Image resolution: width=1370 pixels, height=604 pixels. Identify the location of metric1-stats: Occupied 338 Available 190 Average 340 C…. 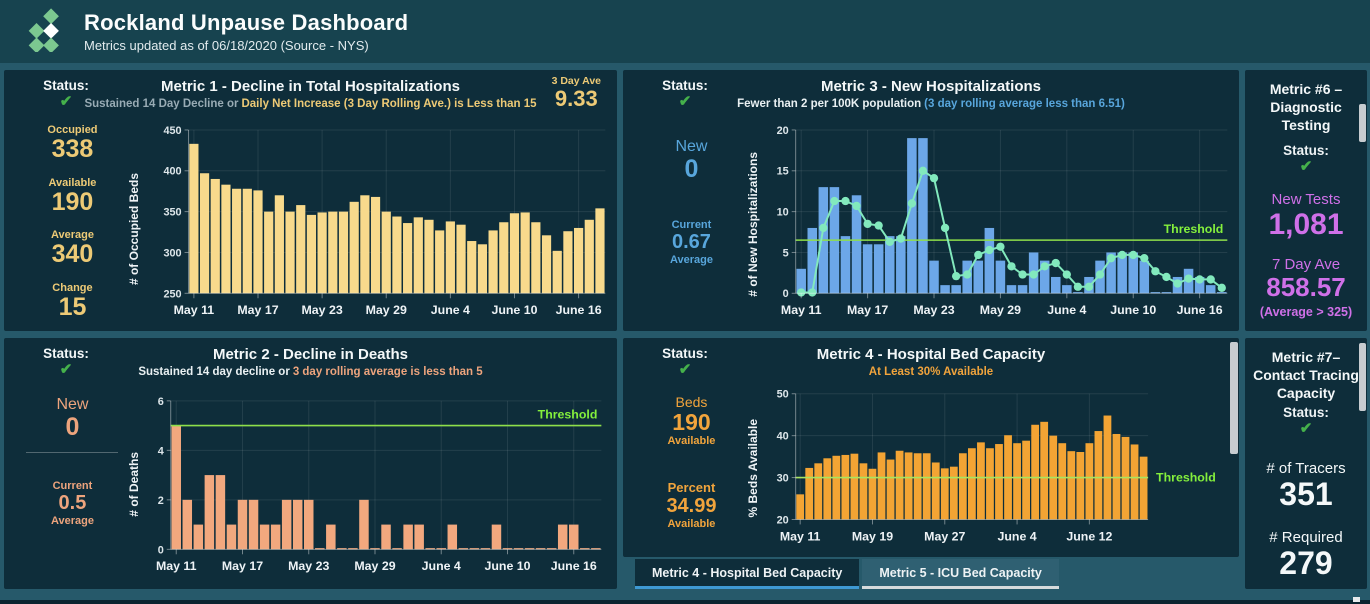
(68, 227).